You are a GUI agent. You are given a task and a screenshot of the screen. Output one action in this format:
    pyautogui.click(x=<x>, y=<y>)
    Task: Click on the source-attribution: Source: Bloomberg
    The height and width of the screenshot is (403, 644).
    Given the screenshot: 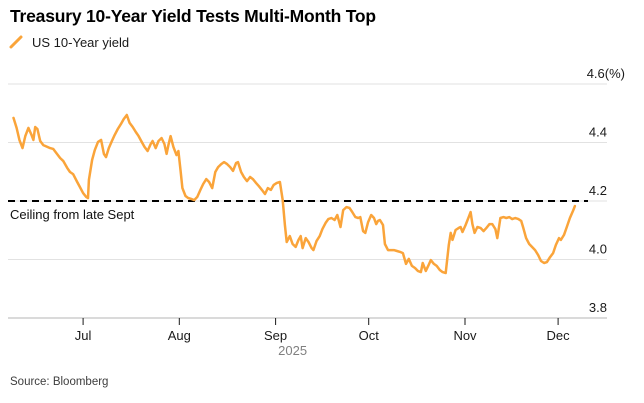 What is the action you would take?
    pyautogui.click(x=59, y=382)
    